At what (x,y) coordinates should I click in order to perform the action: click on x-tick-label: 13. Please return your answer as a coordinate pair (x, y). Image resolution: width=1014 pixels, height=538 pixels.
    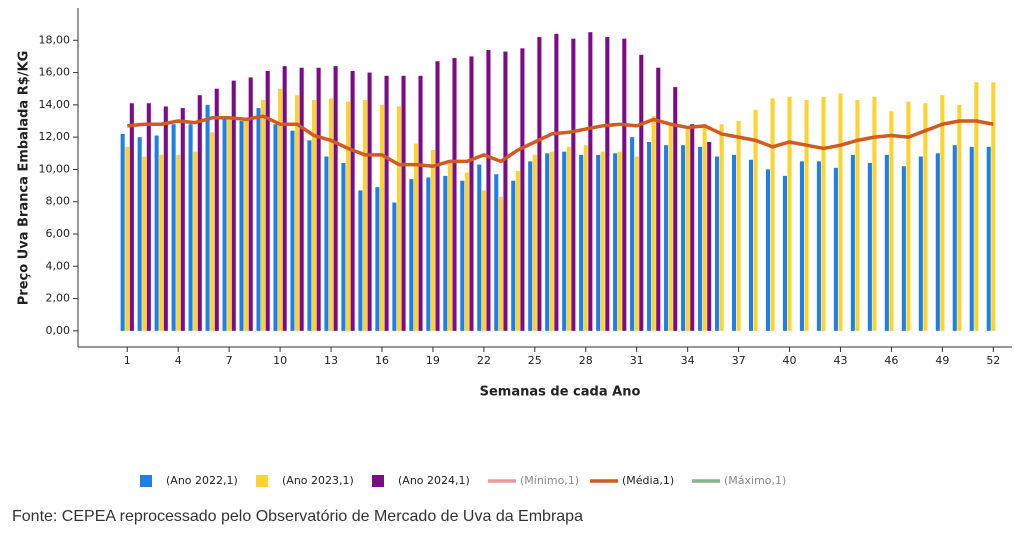
    Looking at the image, I should click on (331, 360).